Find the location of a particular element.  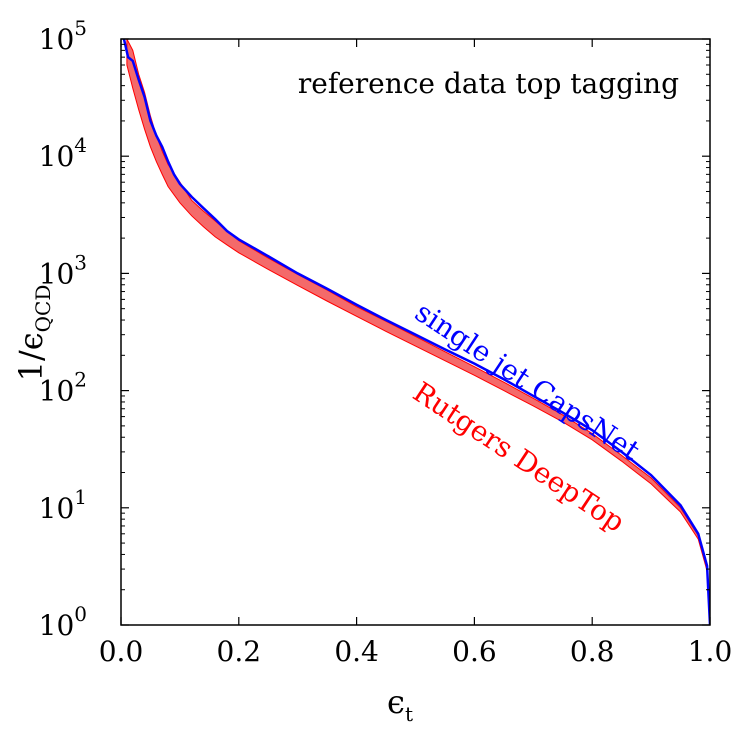

x-tick-label: 0.6 is located at coordinates (474, 651).